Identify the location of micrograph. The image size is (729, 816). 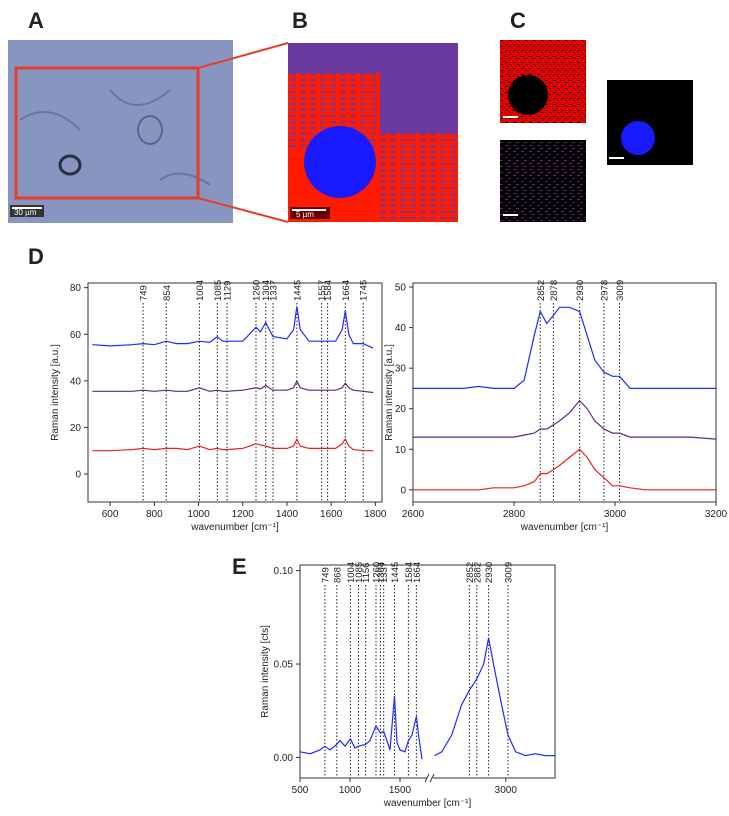
(120, 131).